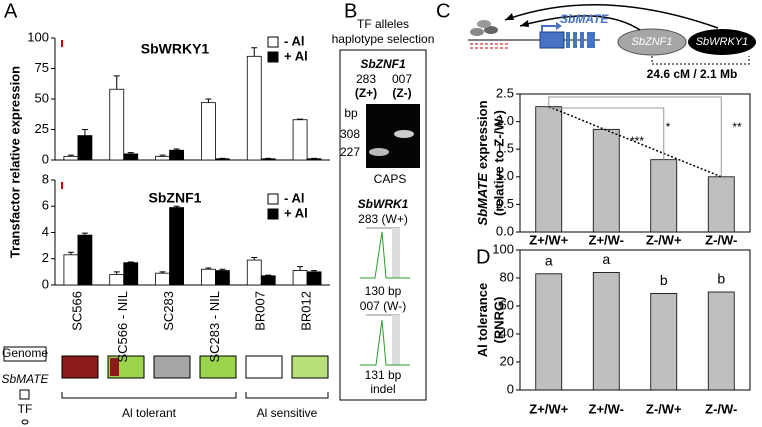  I want to click on legend-label: - Al, so click(294, 40).